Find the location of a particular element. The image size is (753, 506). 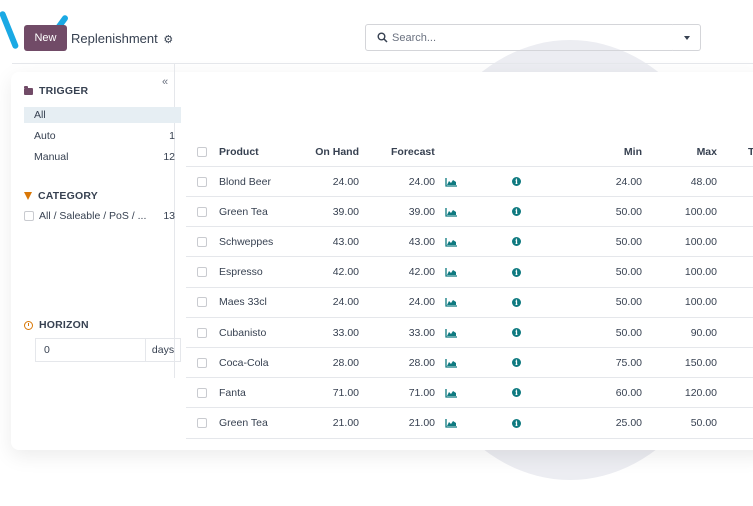

caret-down-icon is located at coordinates (686, 37).